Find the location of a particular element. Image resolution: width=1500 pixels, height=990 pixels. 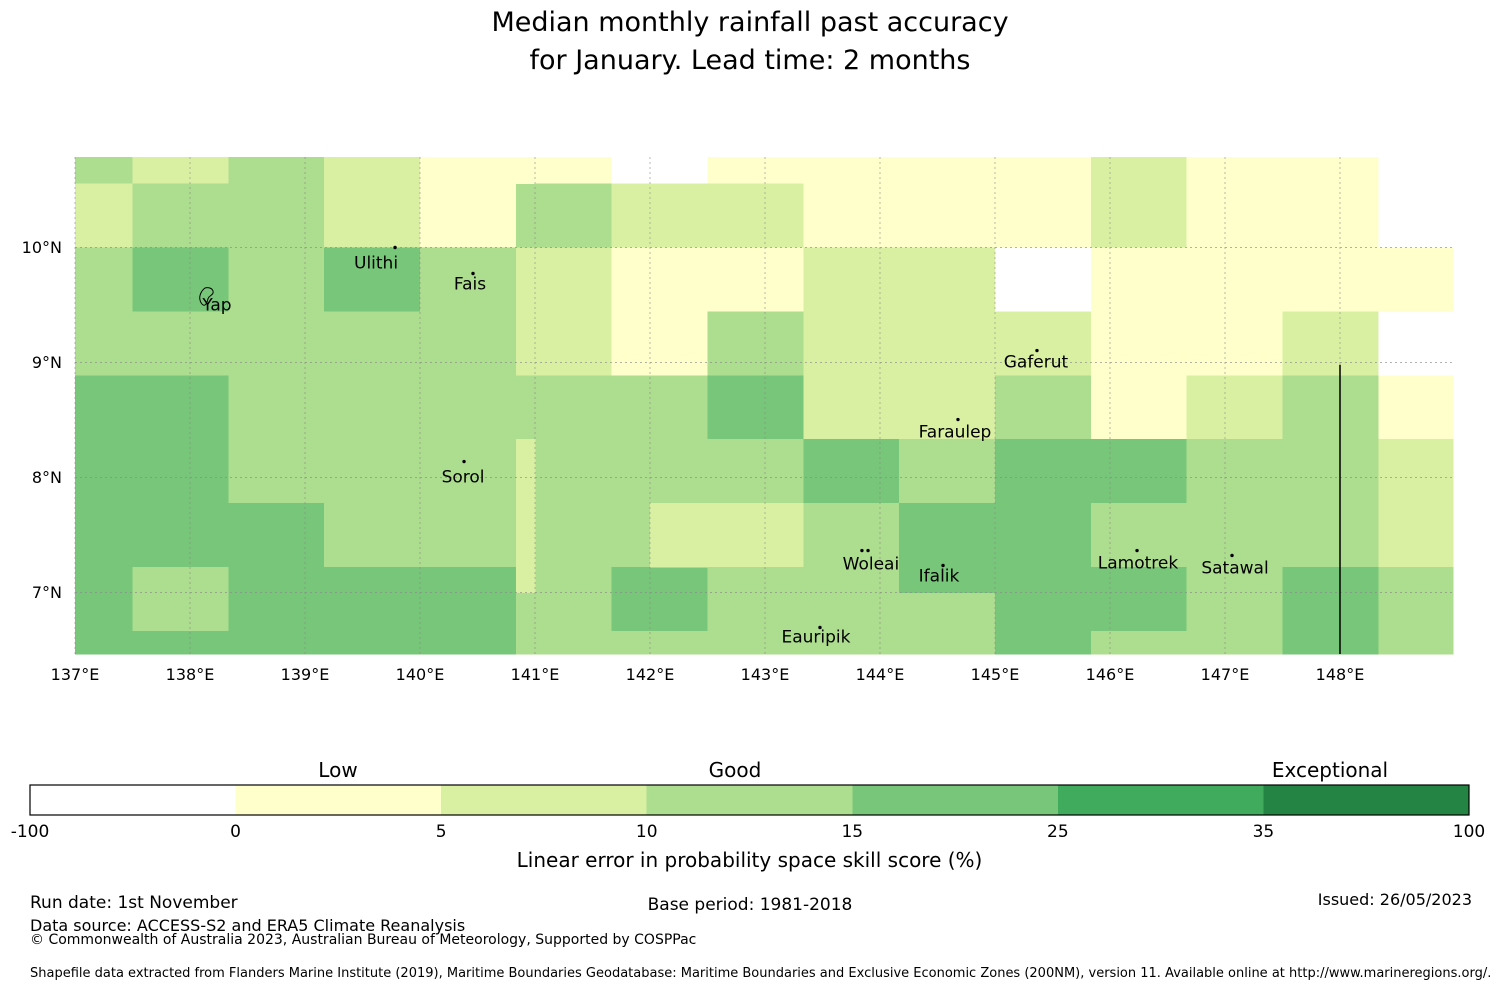

island-coastline is located at coordinates (206, 296).